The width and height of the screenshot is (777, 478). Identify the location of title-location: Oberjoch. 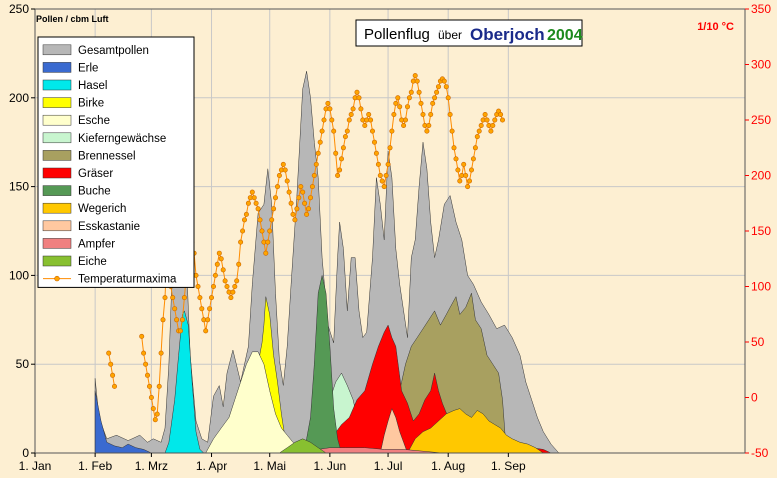
(507, 34).